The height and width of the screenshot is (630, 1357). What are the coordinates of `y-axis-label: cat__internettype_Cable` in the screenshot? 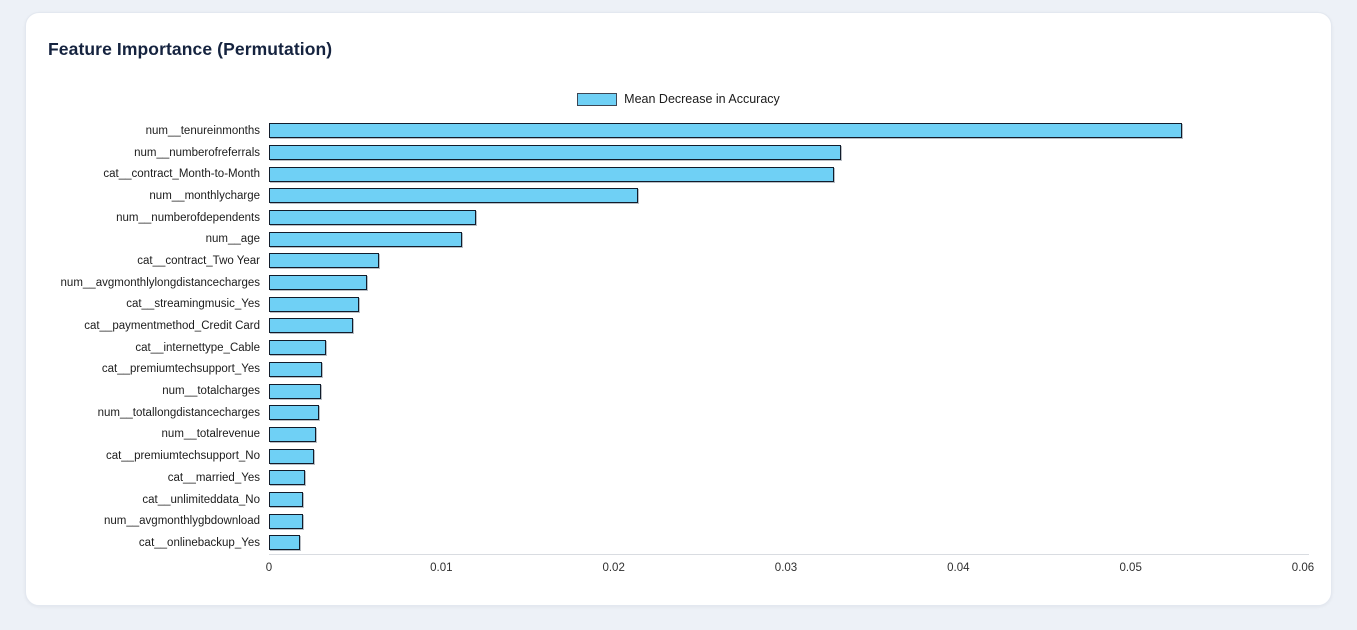 It's located at (197, 347).